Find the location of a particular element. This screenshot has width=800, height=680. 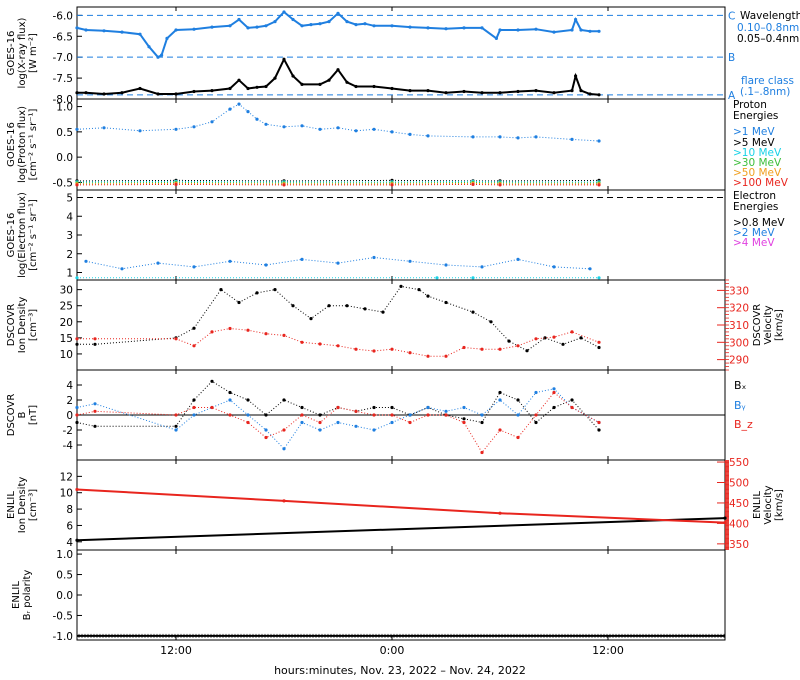

electron-legend-4mev: >4 MeV is located at coordinates (754, 243).